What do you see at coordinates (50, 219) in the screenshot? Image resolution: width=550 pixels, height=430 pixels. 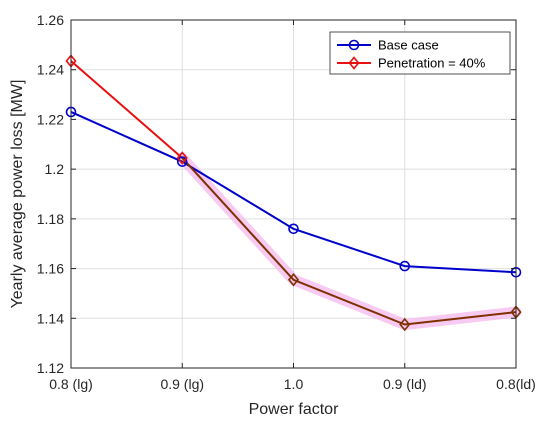 I see `y-tick-label: 1.18` at bounding box center [50, 219].